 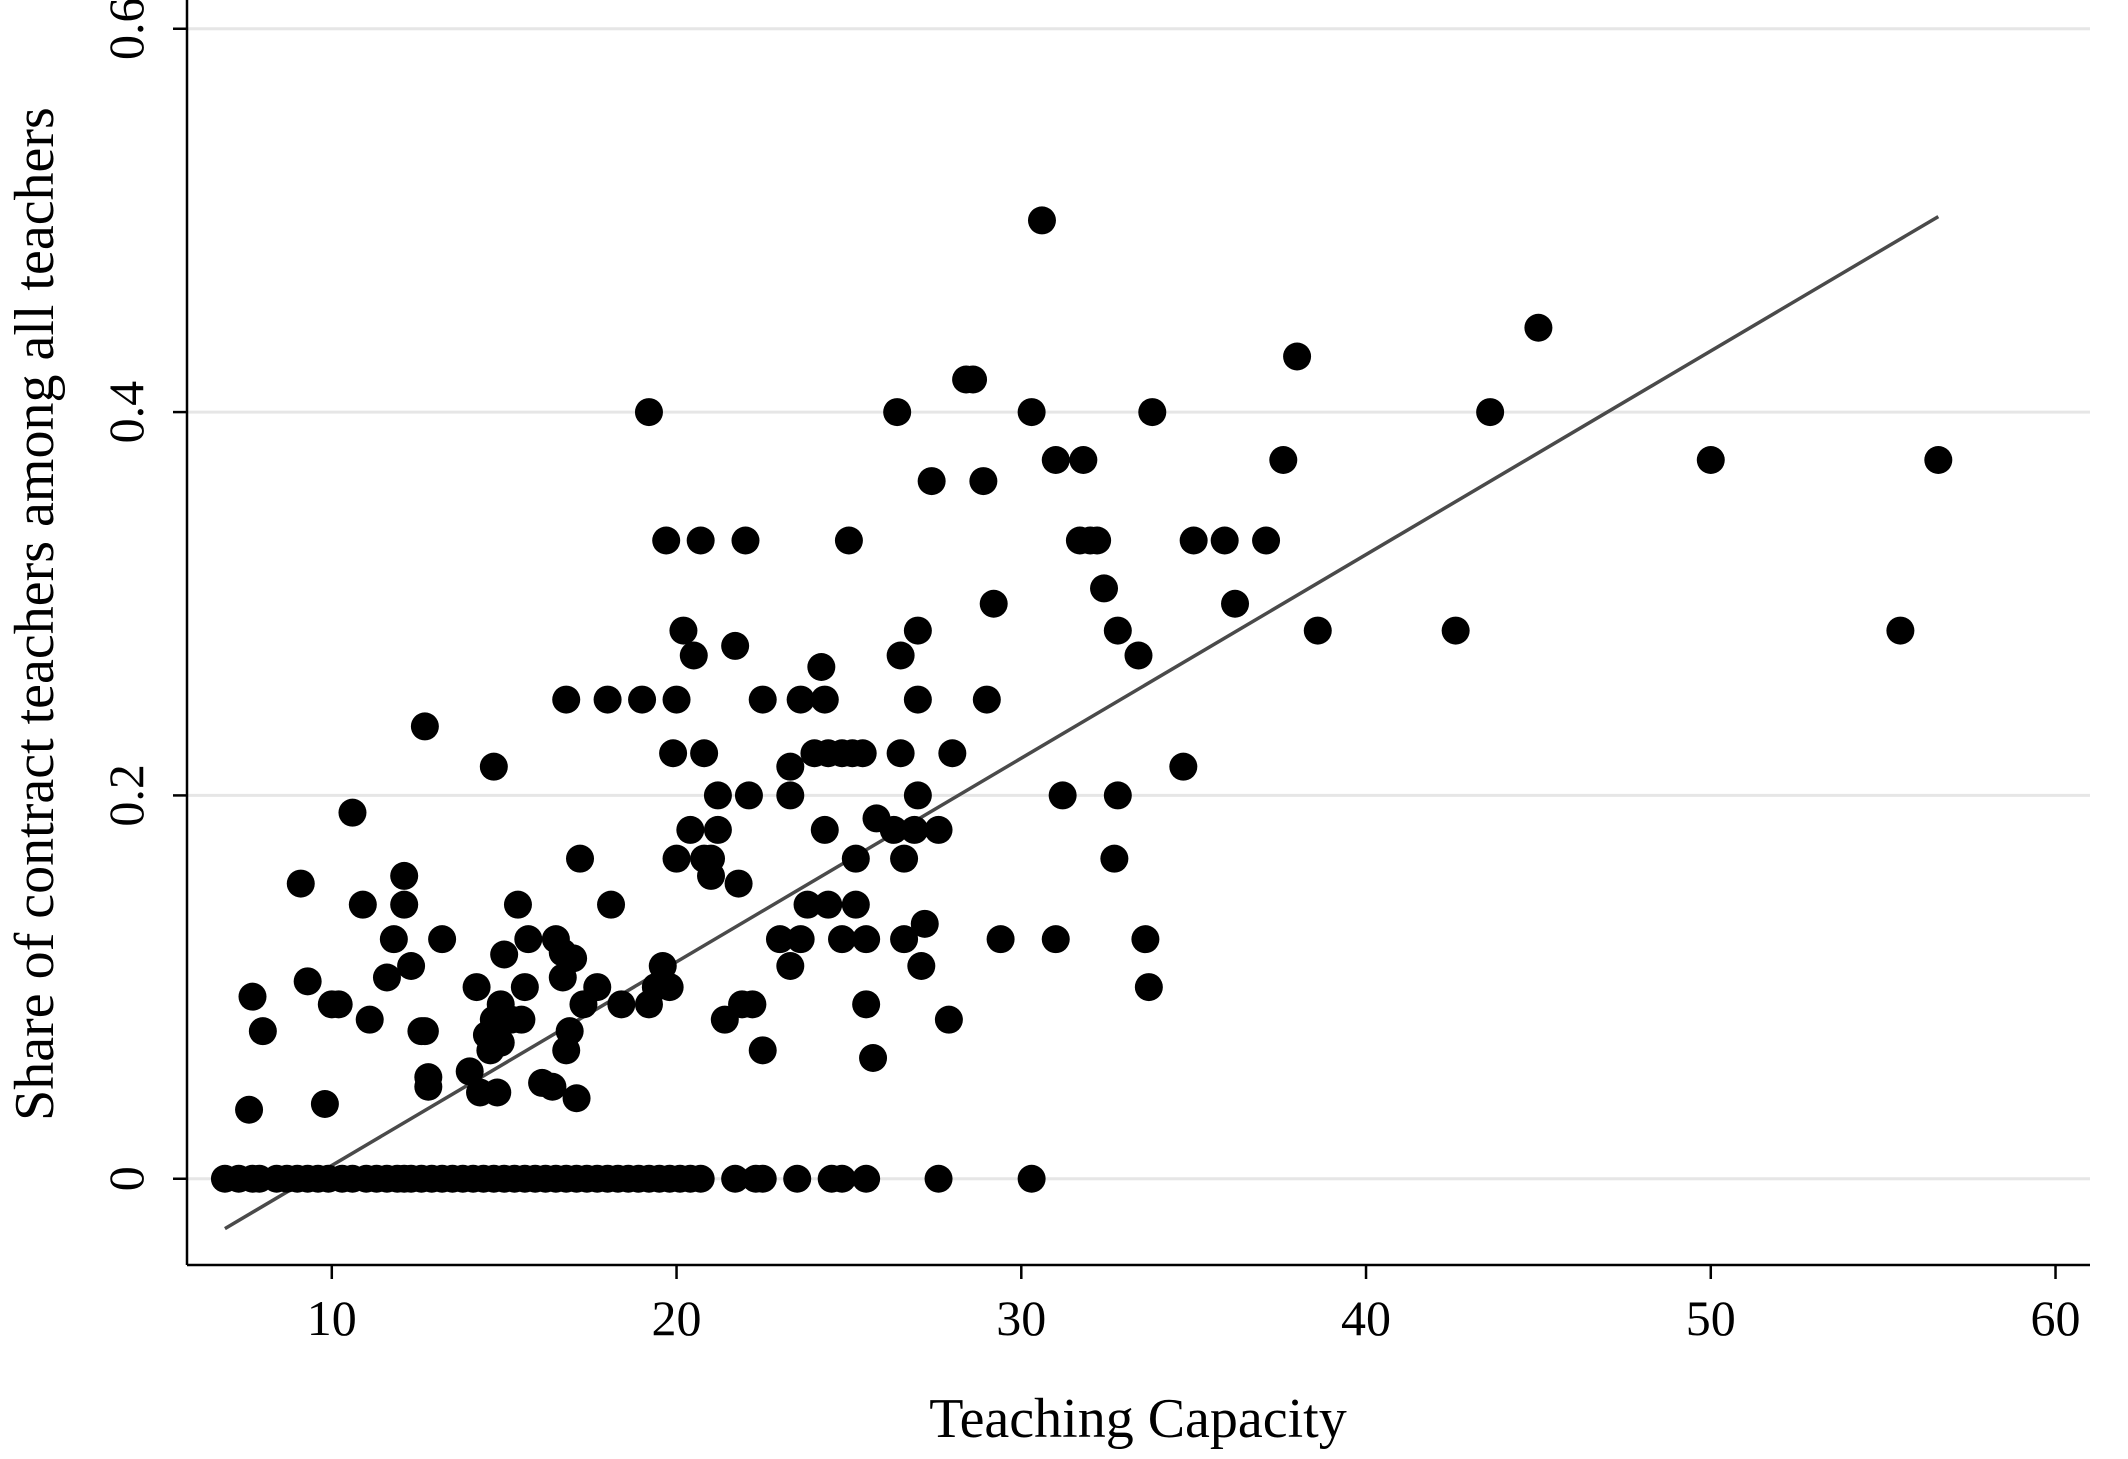 I want to click on x-tick-label: 20, so click(x=677, y=1318).